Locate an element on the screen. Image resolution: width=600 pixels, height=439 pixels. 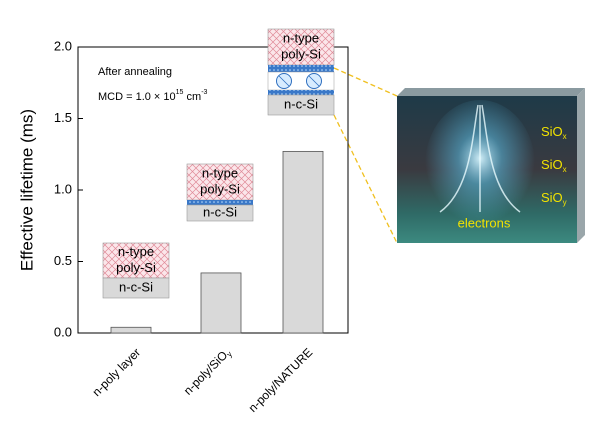
category-text: n-poly/SiO is located at coordinates (206, 373).